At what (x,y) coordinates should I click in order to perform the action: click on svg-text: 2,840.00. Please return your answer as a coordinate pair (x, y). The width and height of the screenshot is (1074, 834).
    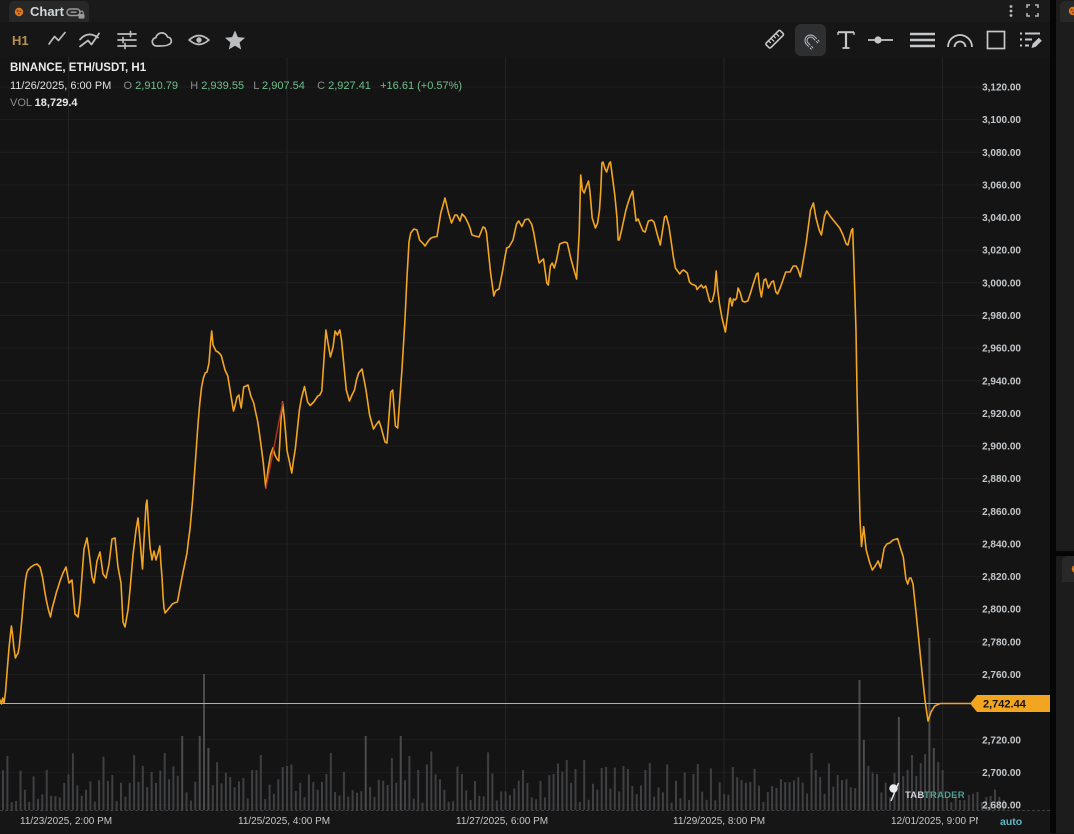
    Looking at the image, I should click on (1001, 545).